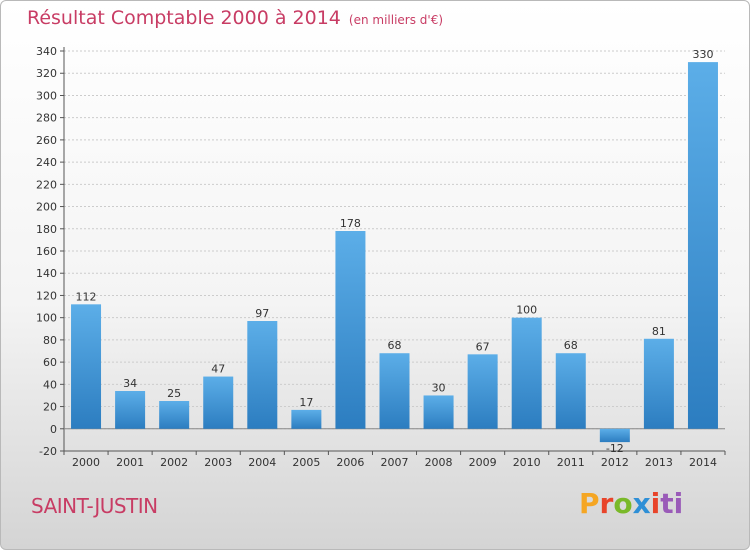 This screenshot has height=550, width=750. What do you see at coordinates (623, 503) in the screenshot?
I see `logo-letter: o` at bounding box center [623, 503].